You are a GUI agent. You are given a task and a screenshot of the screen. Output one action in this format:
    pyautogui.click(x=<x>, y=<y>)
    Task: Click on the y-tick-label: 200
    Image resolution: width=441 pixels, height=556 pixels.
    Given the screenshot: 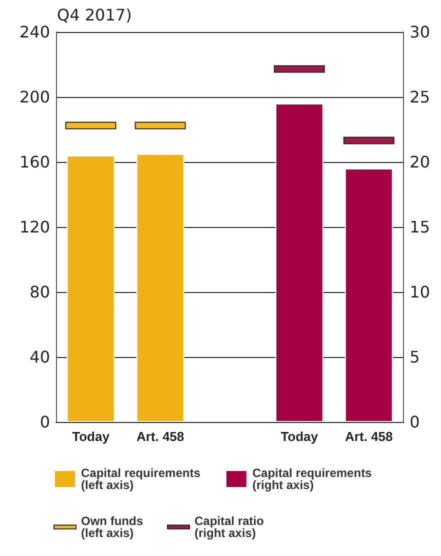 What is the action you would take?
    pyautogui.click(x=34, y=97)
    